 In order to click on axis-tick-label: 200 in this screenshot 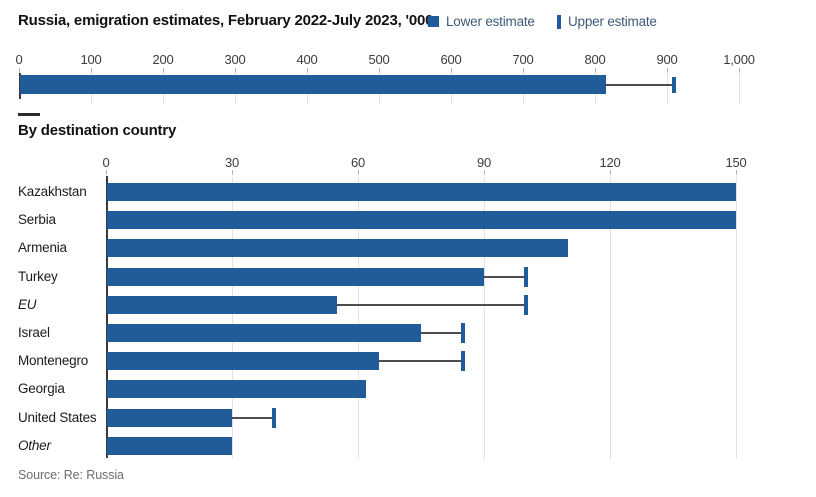, I will do `click(163, 59)`.